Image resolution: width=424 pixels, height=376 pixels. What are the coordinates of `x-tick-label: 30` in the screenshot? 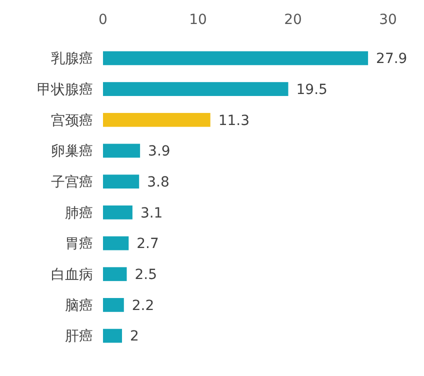 It's located at (388, 20).